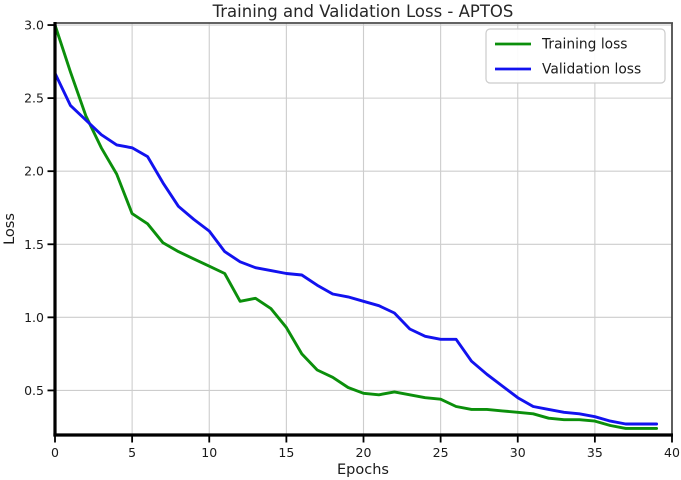  I want to click on x-tick-label: 0, so click(55, 452).